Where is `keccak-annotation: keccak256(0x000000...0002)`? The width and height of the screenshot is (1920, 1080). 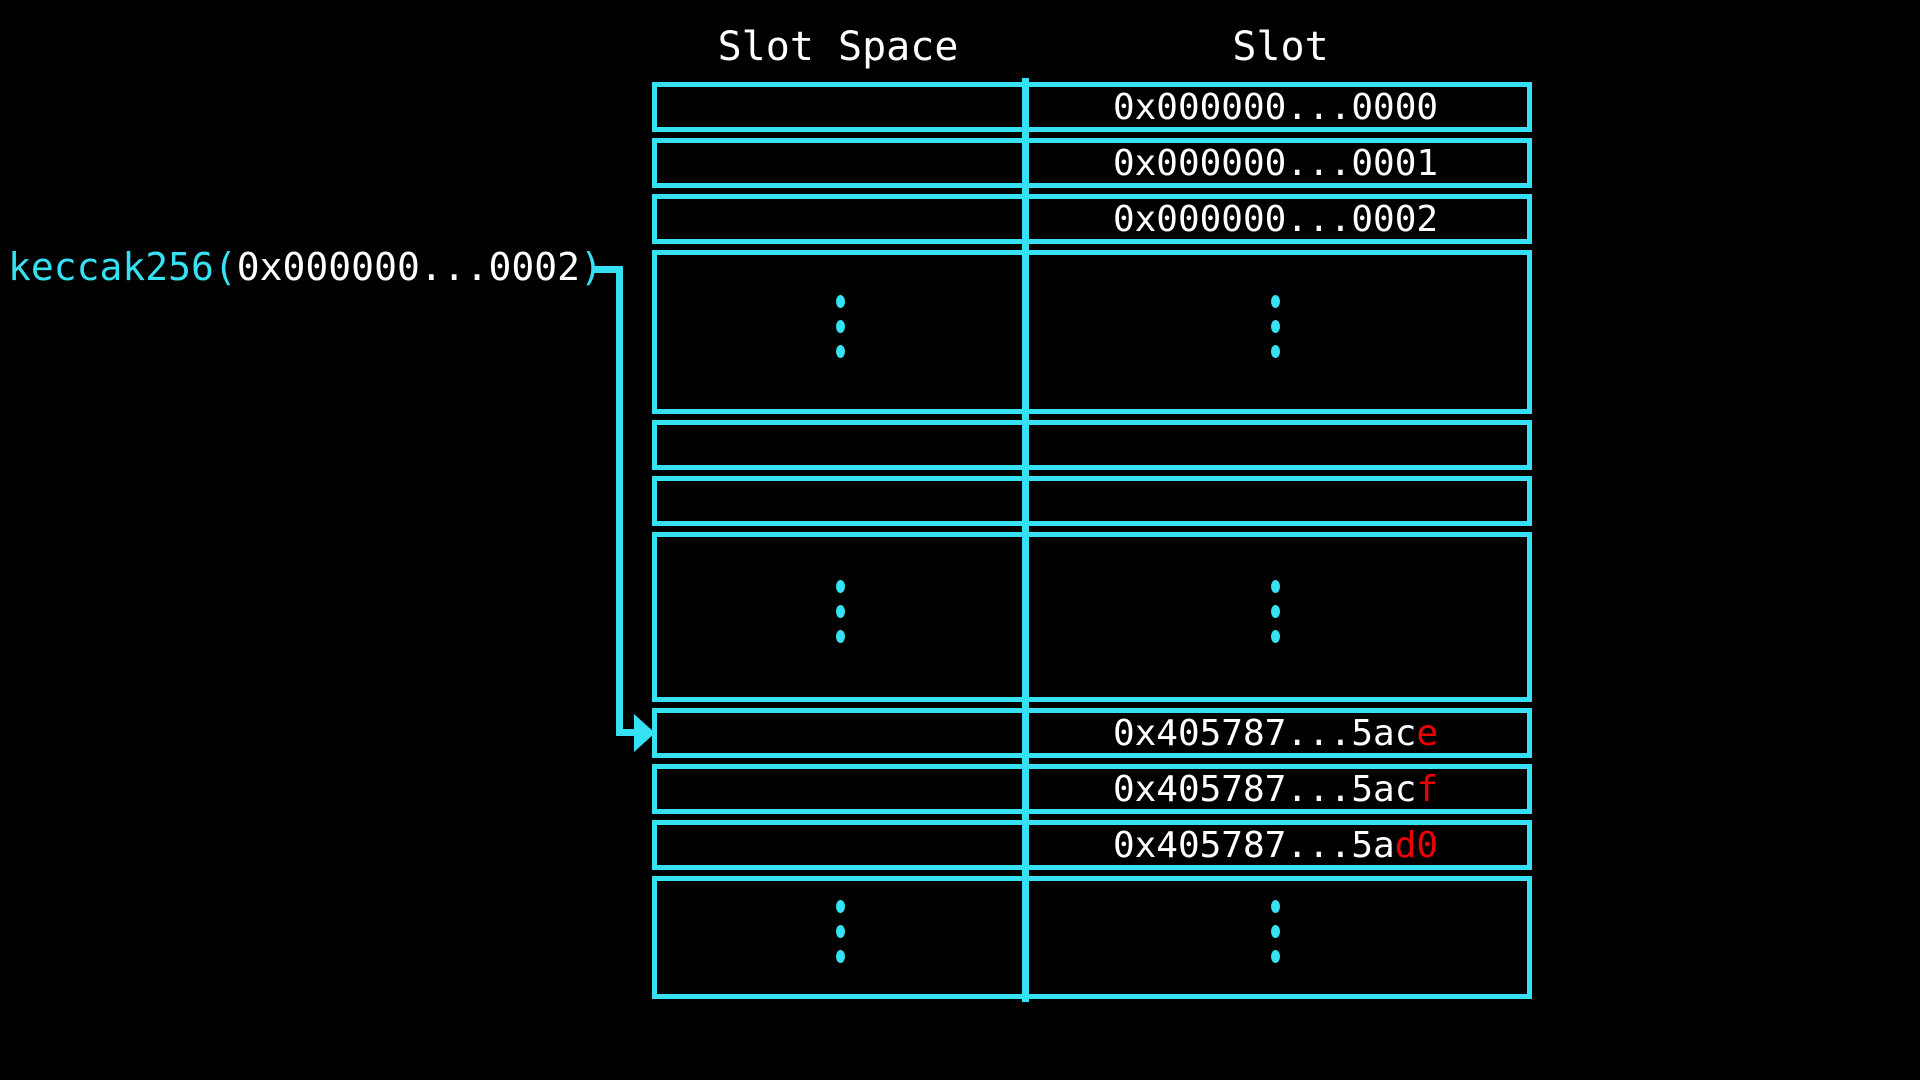 keccak-annotation: keccak256(0x000000...0002) is located at coordinates (305, 267).